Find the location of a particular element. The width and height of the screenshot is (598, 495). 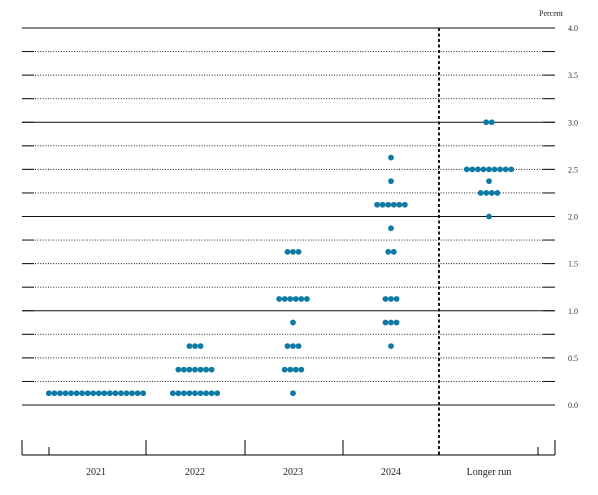

y-tick-label: 2.0 is located at coordinates (573, 217).